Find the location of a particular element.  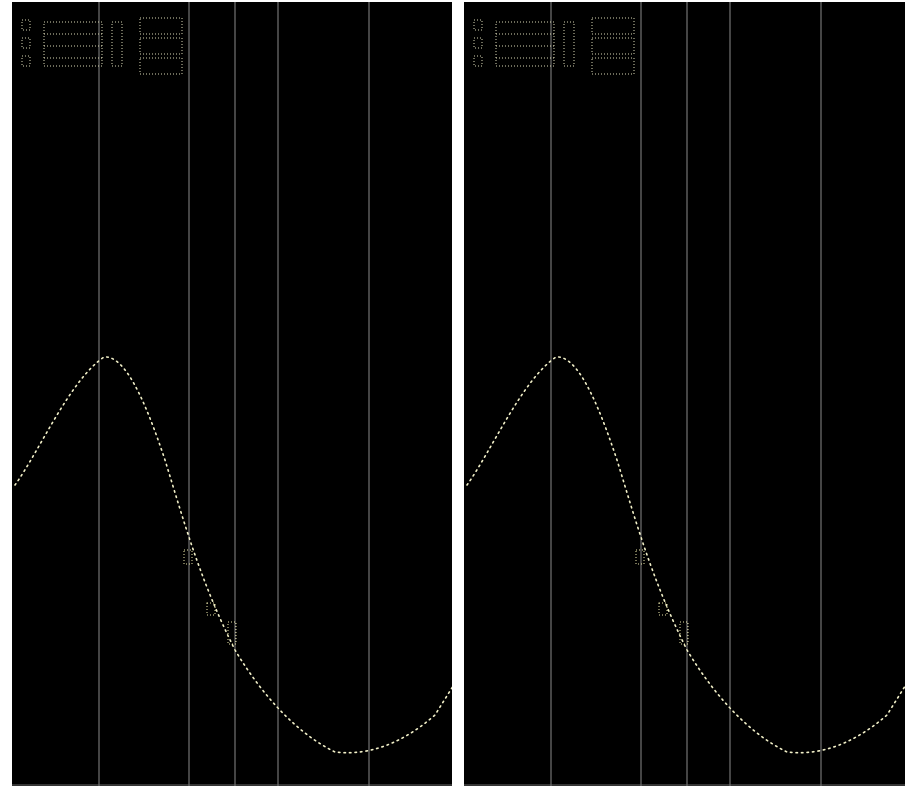

right-measurement-readout is located at coordinates (557, 47).